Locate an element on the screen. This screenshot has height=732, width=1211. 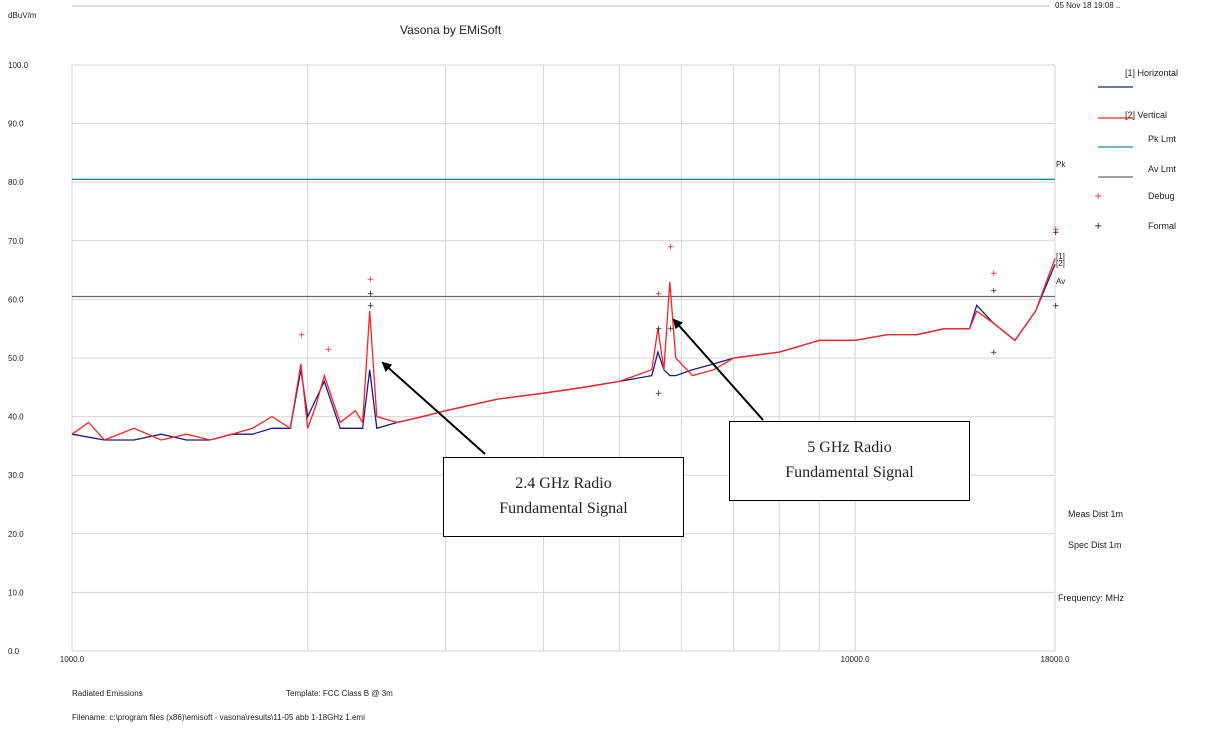
x-tick-labels: 1000.0 10000.0 18000.0 is located at coordinates (565, 659).